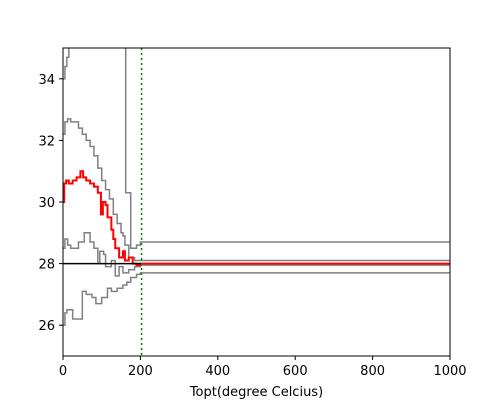 Image resolution: width=500 pixels, height=400 pixels. What do you see at coordinates (217, 371) in the screenshot?
I see `x-tick-label: 400` at bounding box center [217, 371].